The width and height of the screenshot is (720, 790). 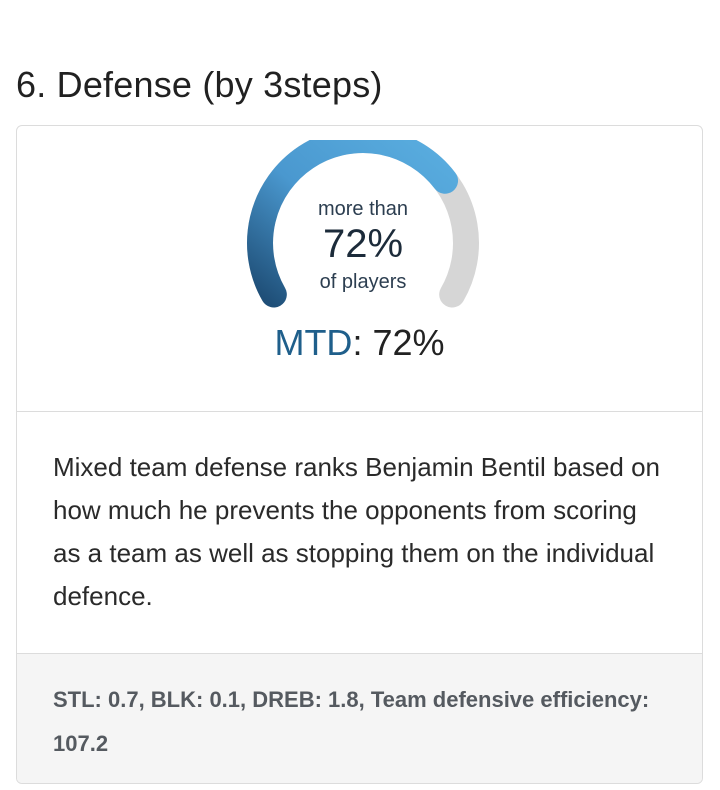 I want to click on gauge-suffix: of players, so click(x=363, y=282).